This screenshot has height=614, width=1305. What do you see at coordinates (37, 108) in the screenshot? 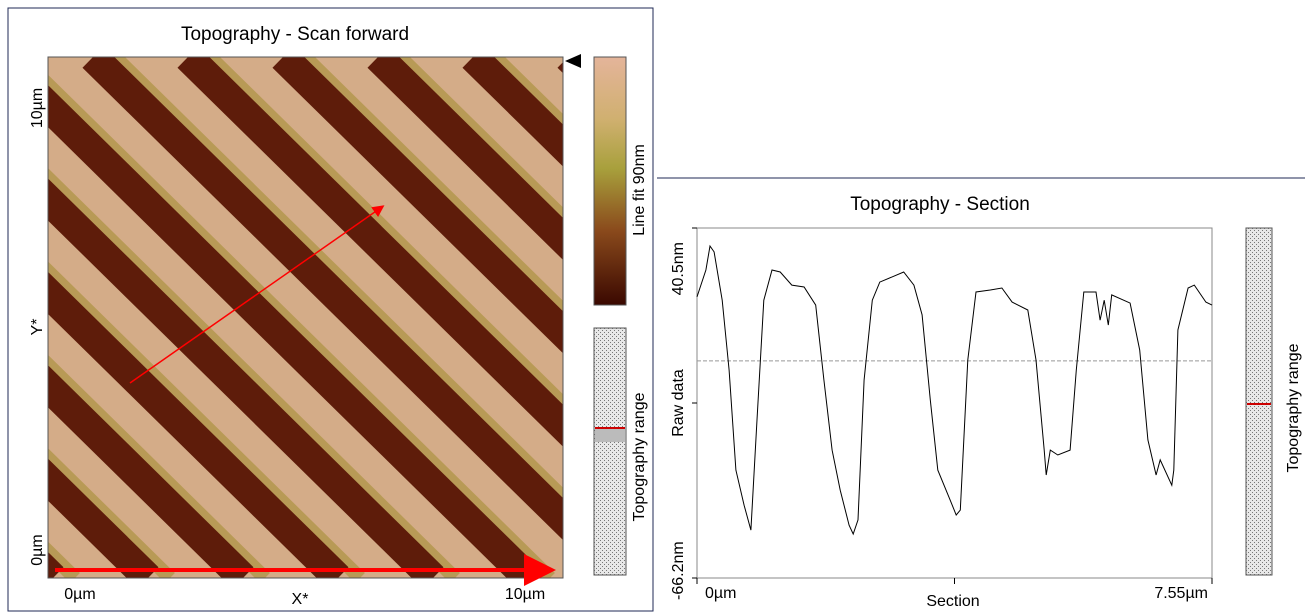
I see `y-end-label: 10µm` at bounding box center [37, 108].